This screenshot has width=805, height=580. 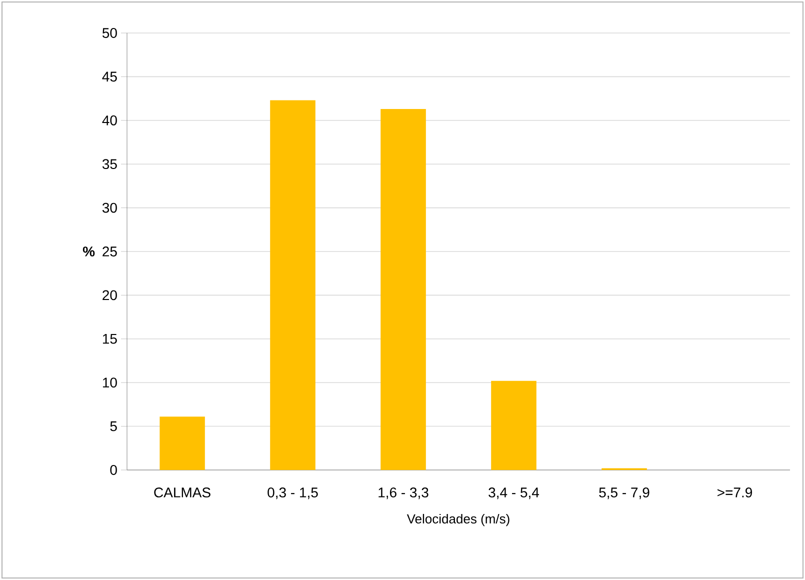 I want to click on y-tick-label: 45, so click(x=109, y=77).